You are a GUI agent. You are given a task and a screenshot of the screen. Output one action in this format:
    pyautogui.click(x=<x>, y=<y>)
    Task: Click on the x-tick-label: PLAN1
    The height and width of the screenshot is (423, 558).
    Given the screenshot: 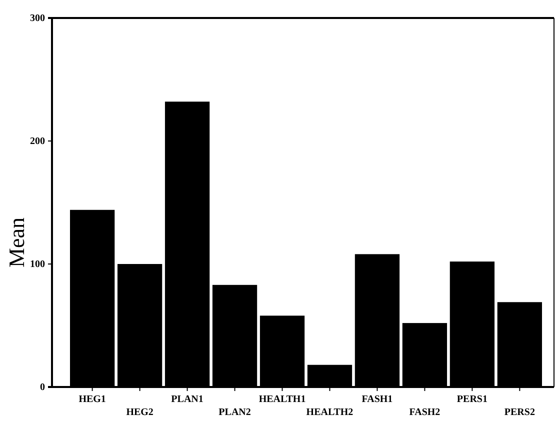 What is the action you would take?
    pyautogui.click(x=187, y=399)
    